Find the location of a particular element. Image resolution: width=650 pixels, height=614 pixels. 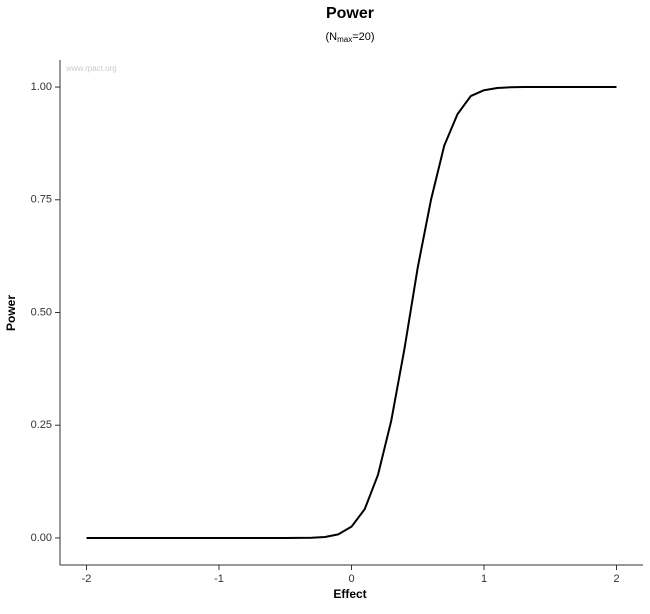

subtitle-part: (N is located at coordinates (331, 37).